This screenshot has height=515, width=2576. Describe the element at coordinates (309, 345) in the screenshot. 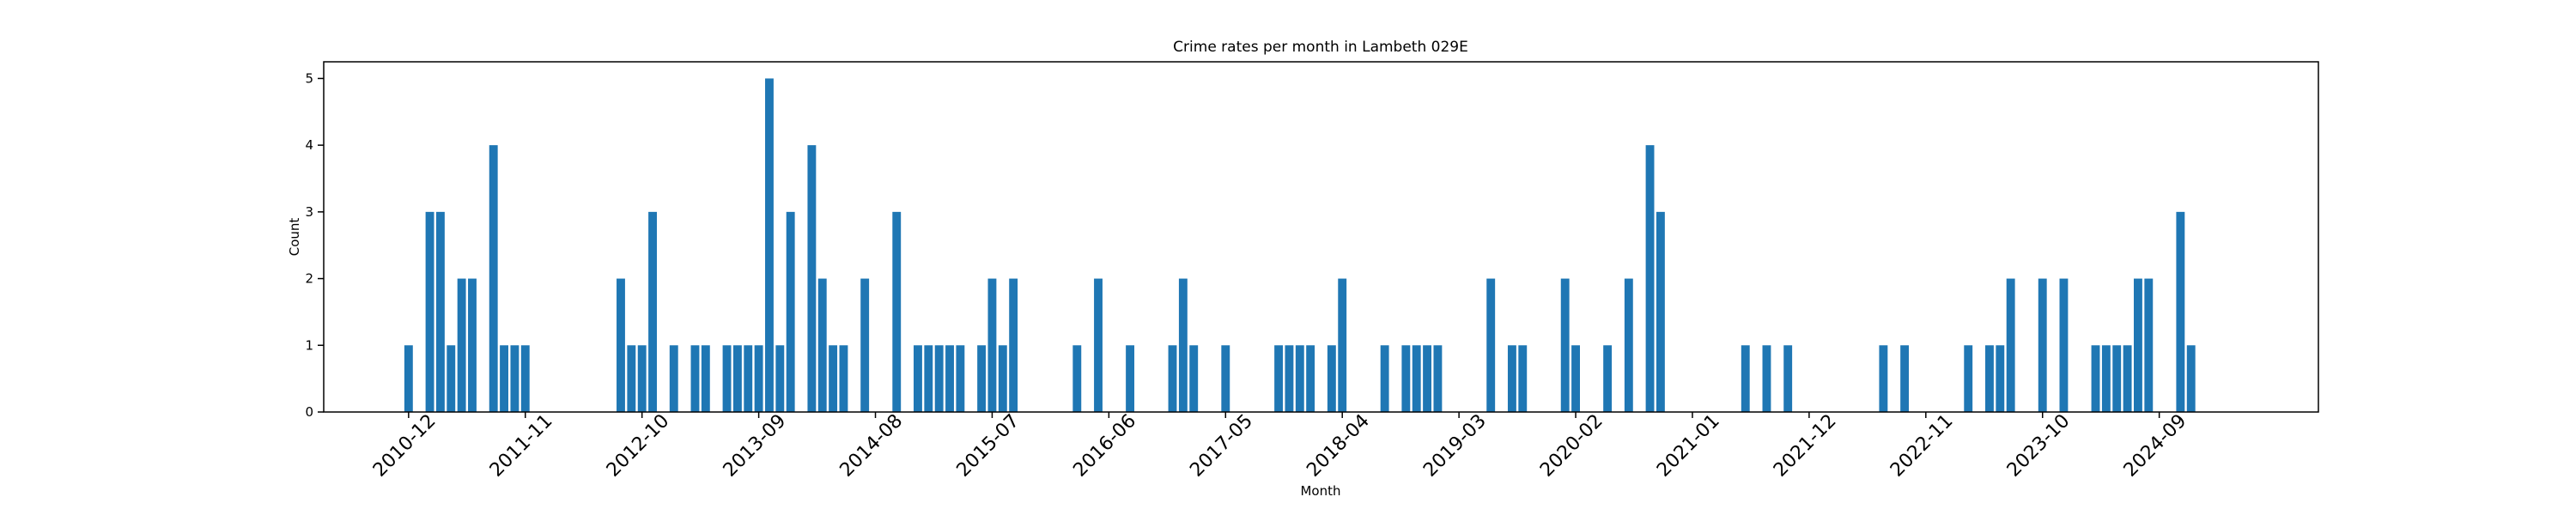

I see `y-tick-label: 1` at that location.